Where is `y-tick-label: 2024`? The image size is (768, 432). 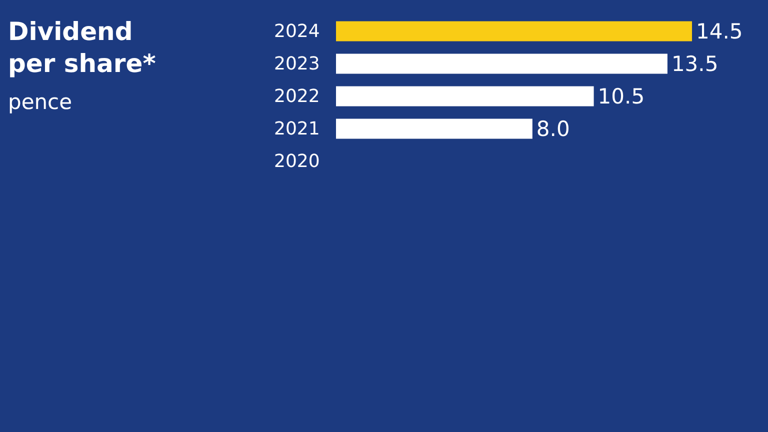
y-tick-label: 2024 is located at coordinates (297, 31).